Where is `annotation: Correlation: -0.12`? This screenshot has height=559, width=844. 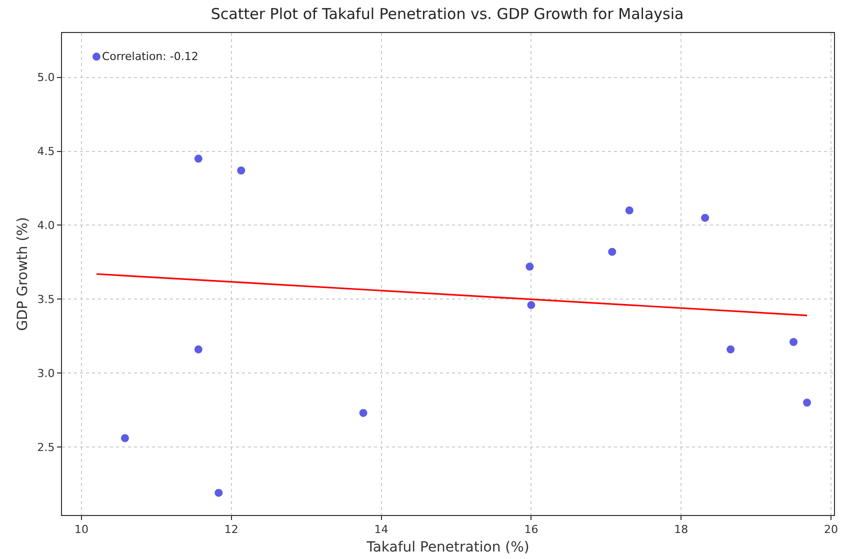 annotation: Correlation: -0.12 is located at coordinates (150, 56).